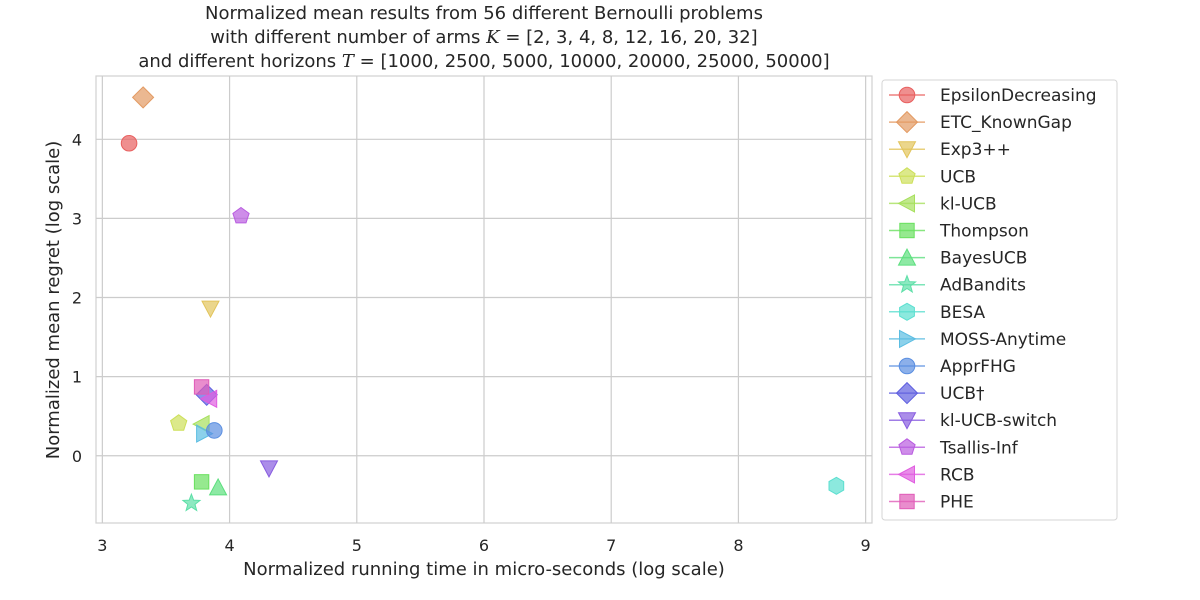 This screenshot has width=1200, height=600. I want to click on legend-item-epsilondecreasing: EpsilonDecreasing, so click(993, 96).